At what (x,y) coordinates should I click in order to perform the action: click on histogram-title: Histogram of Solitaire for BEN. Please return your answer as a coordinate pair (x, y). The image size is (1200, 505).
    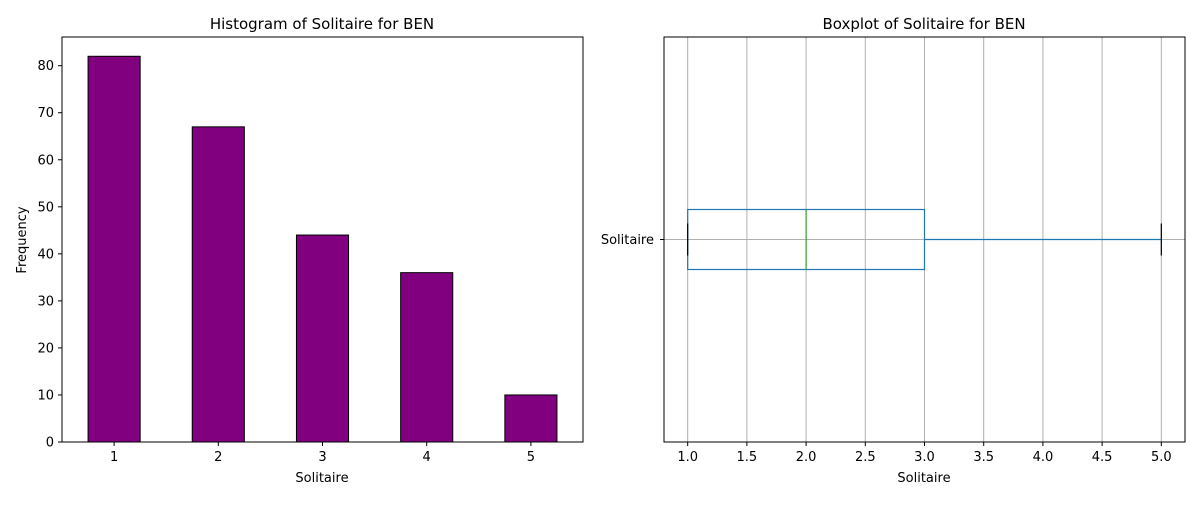
    Looking at the image, I should click on (322, 24).